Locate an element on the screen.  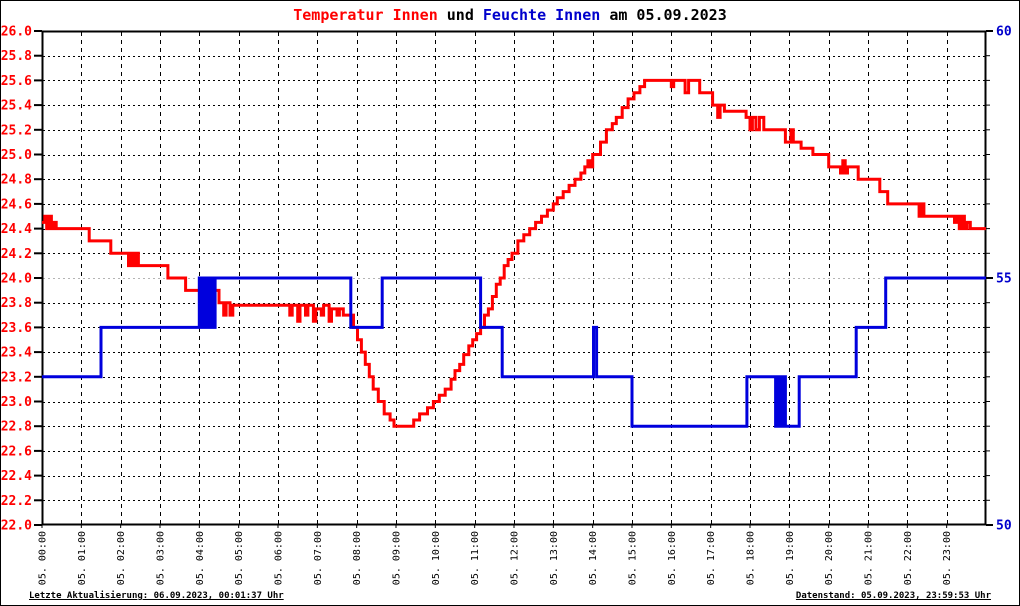
svg-text: 23.6 is located at coordinates (16, 328).